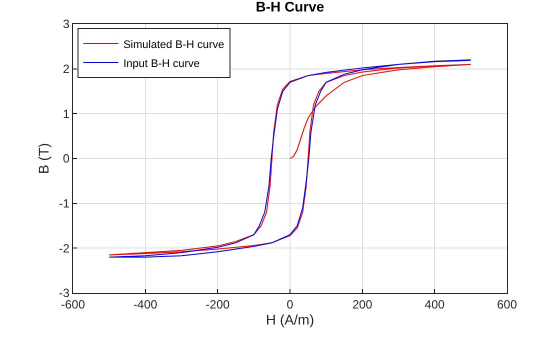 This screenshot has height=337, width=560. I want to click on y-tick-label: 0, so click(66, 159).